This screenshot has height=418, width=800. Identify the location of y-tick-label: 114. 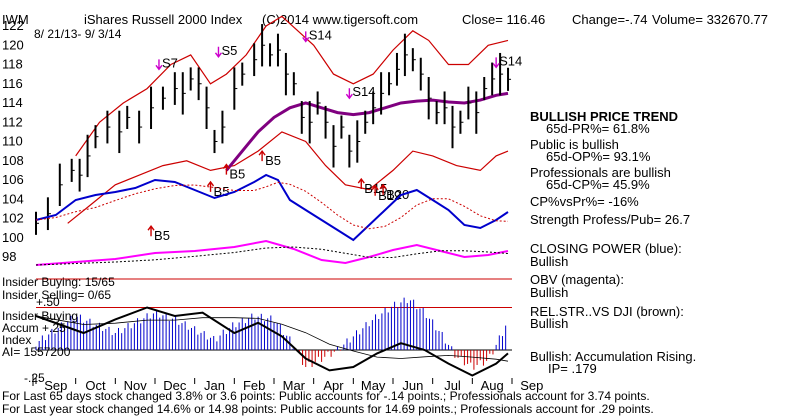
(12, 102).